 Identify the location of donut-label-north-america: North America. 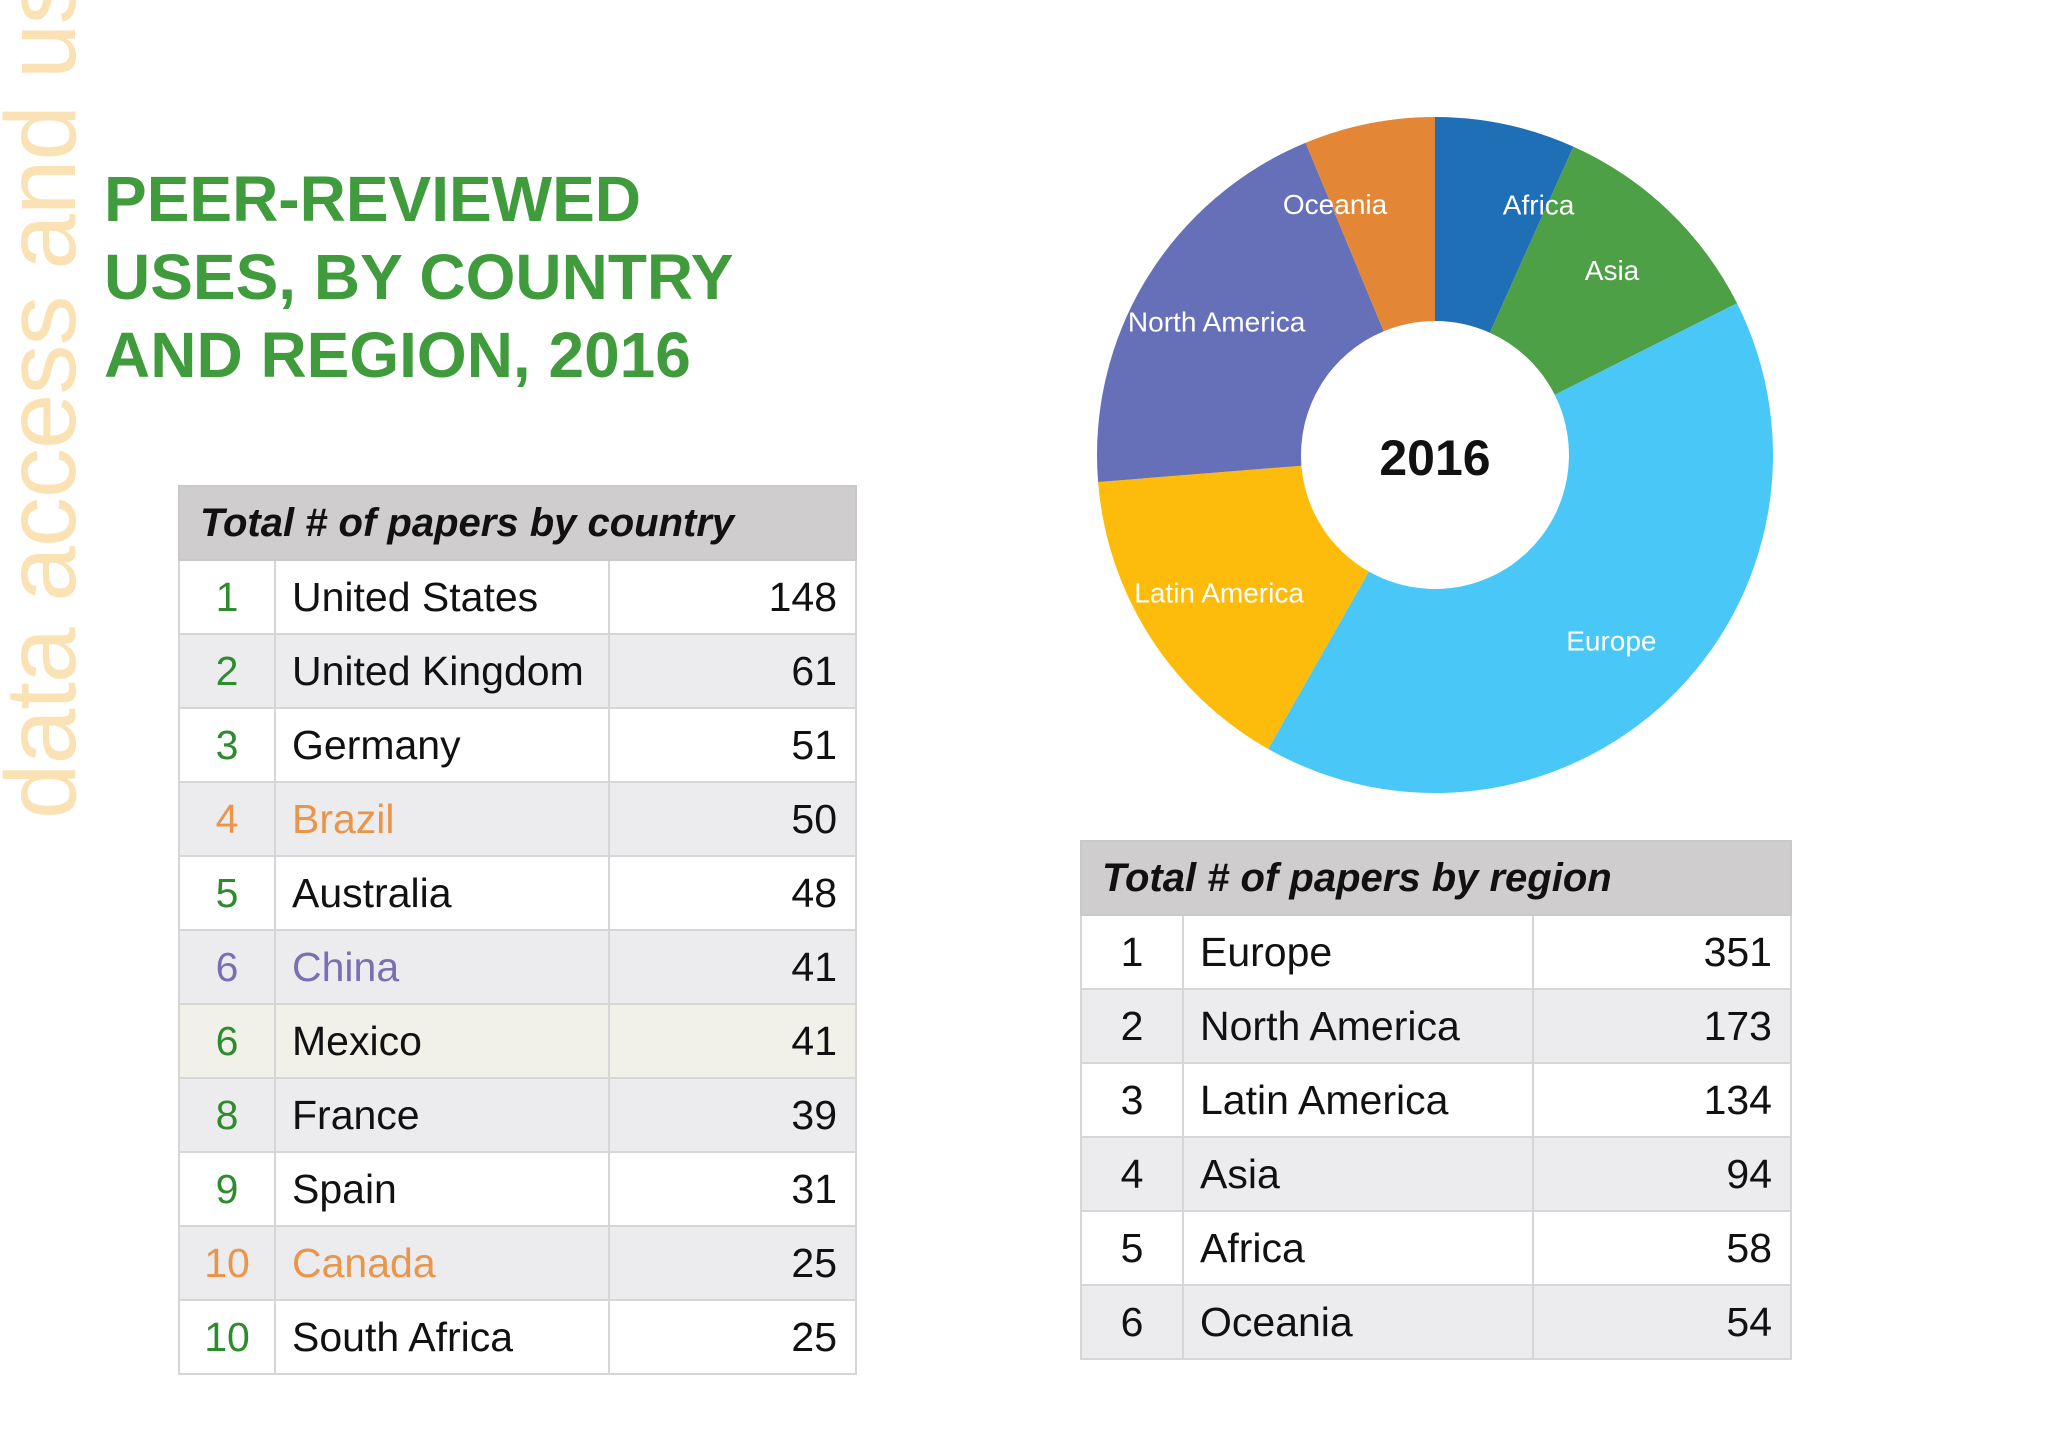
(1217, 321).